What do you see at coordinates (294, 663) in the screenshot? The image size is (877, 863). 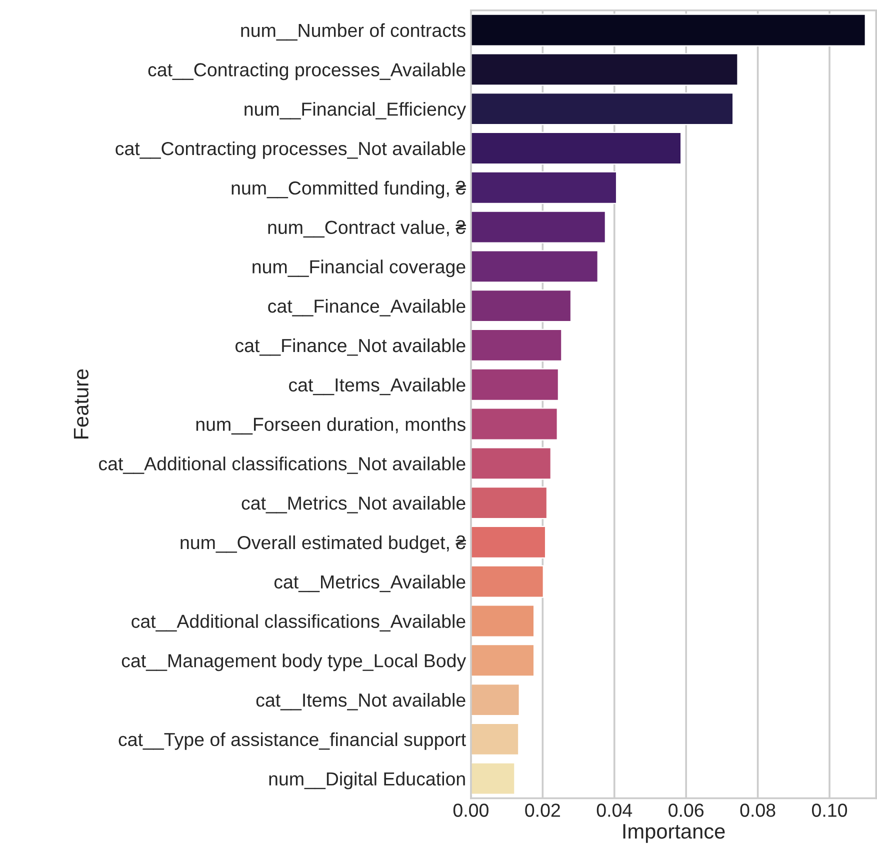 I see `y-tick-label: cat__Management body type_Local Body` at bounding box center [294, 663].